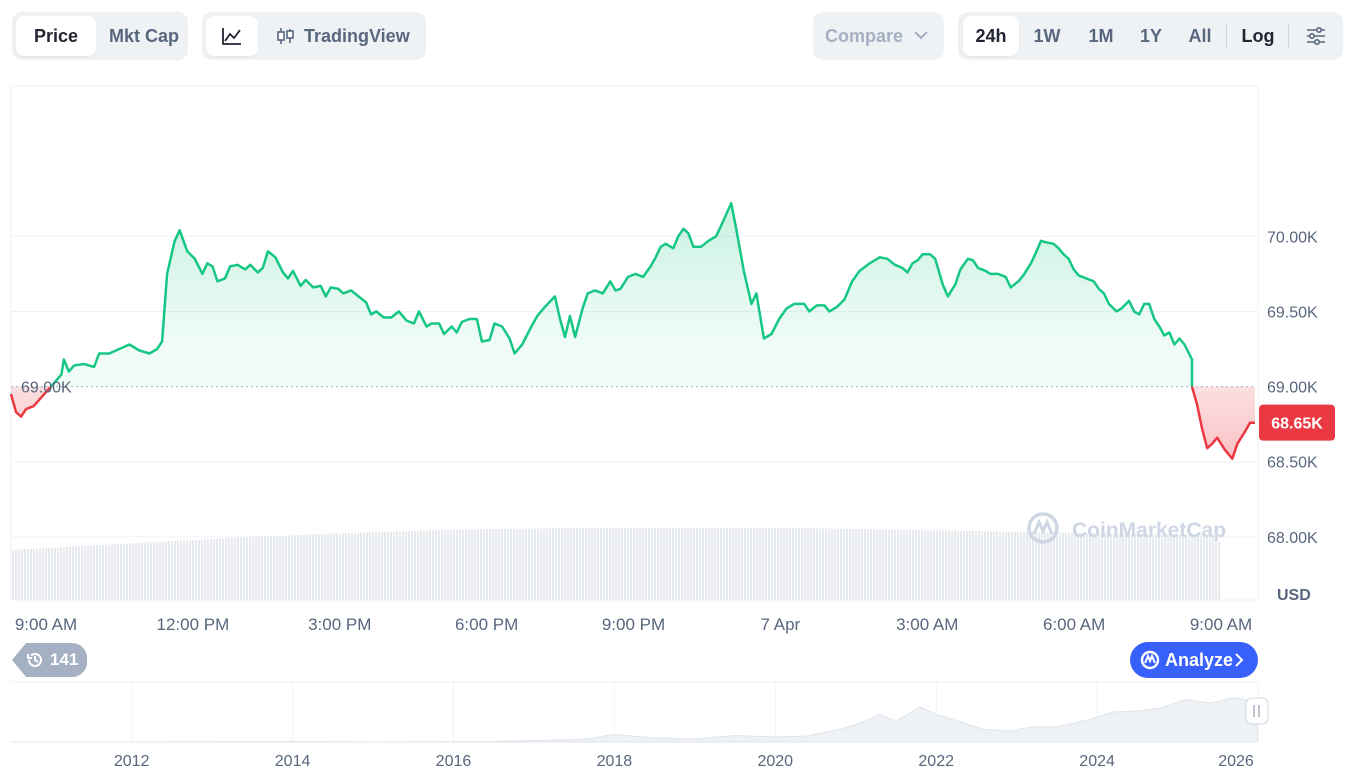 Image resolution: width=1351 pixels, height=781 pixels. Describe the element at coordinates (1258, 36) in the screenshot. I see `log-toggle: Log` at that location.